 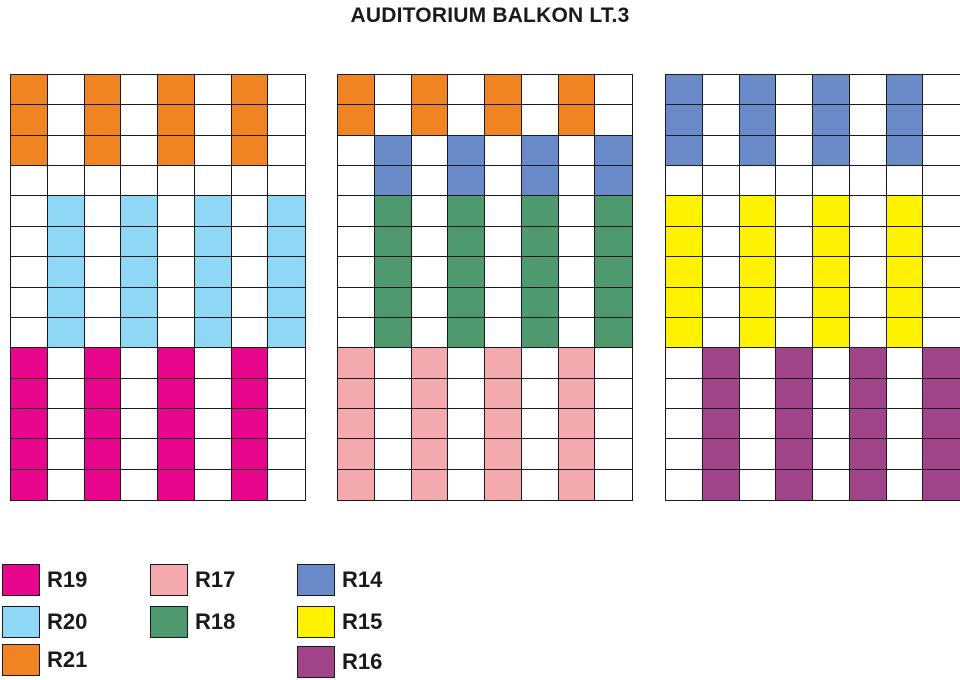 What do you see at coordinates (362, 661) in the screenshot?
I see `legend-label-r16: R16` at bounding box center [362, 661].